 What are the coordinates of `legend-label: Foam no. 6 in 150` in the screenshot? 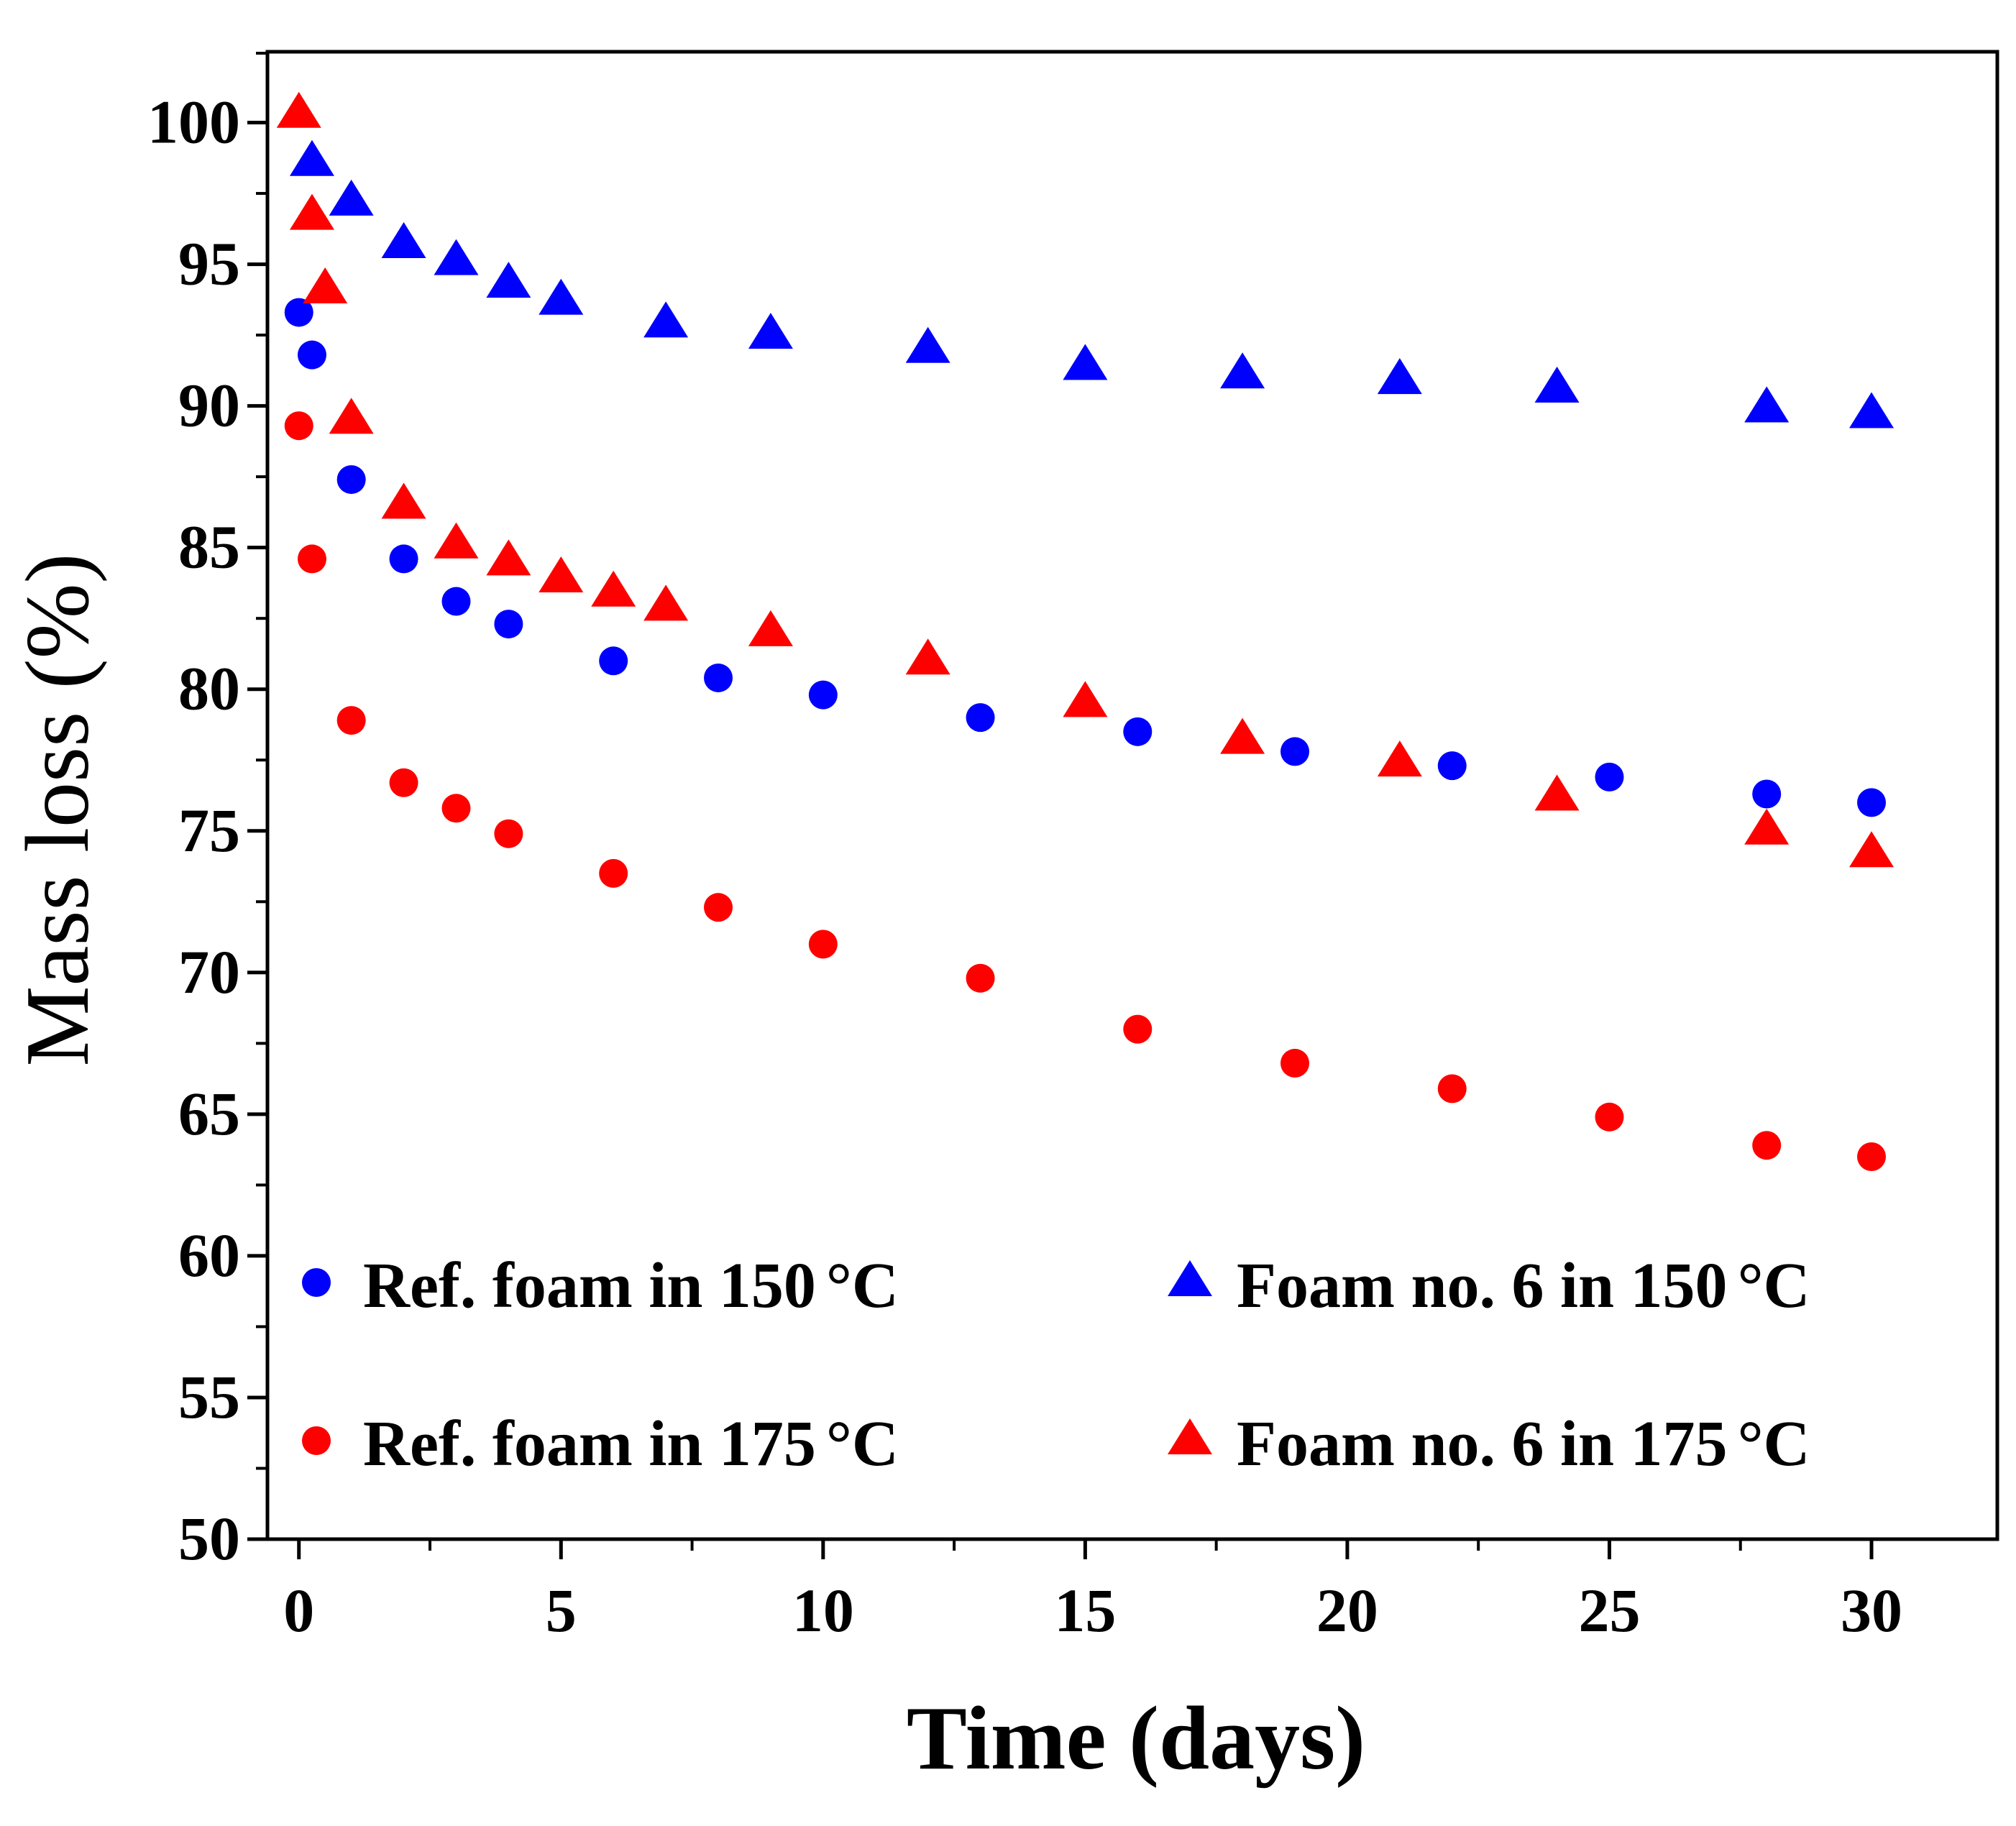 It's located at (1482, 1285).